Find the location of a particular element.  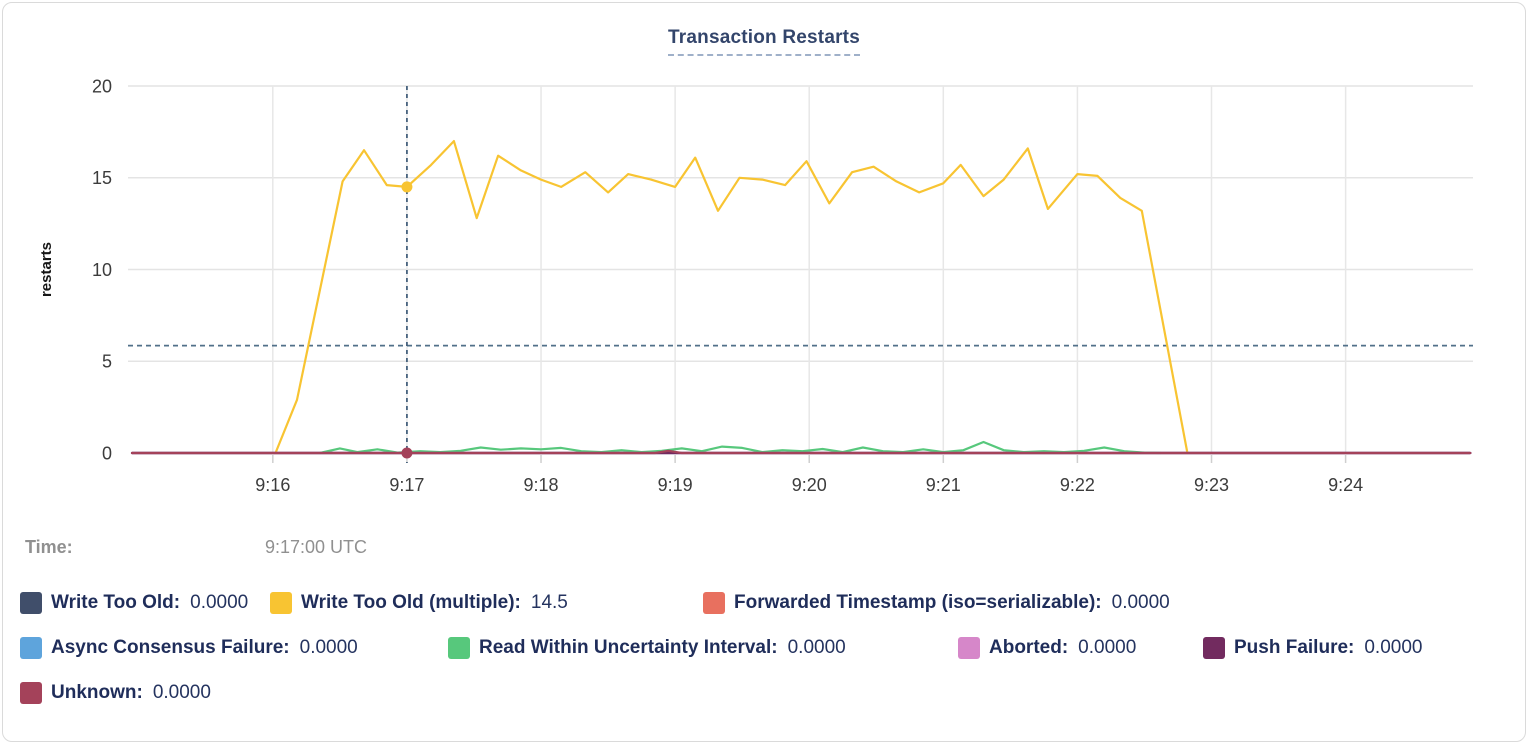

write-too-old-multiple-swatch is located at coordinates (281, 603).